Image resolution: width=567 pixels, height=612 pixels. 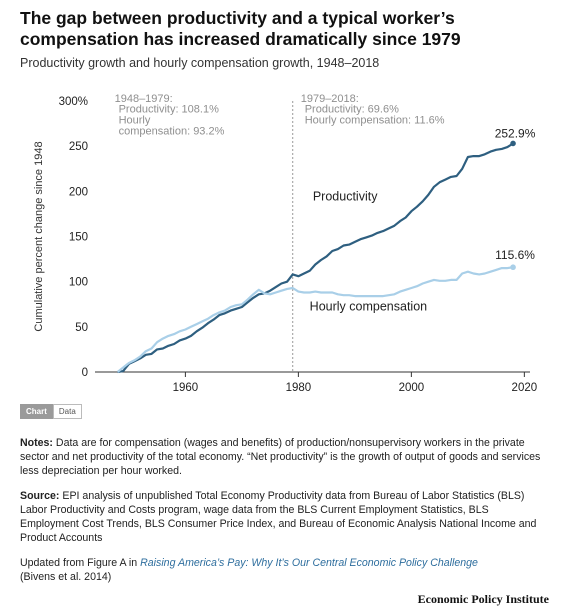 I want to click on y-tick-label: 250, so click(x=78, y=147).